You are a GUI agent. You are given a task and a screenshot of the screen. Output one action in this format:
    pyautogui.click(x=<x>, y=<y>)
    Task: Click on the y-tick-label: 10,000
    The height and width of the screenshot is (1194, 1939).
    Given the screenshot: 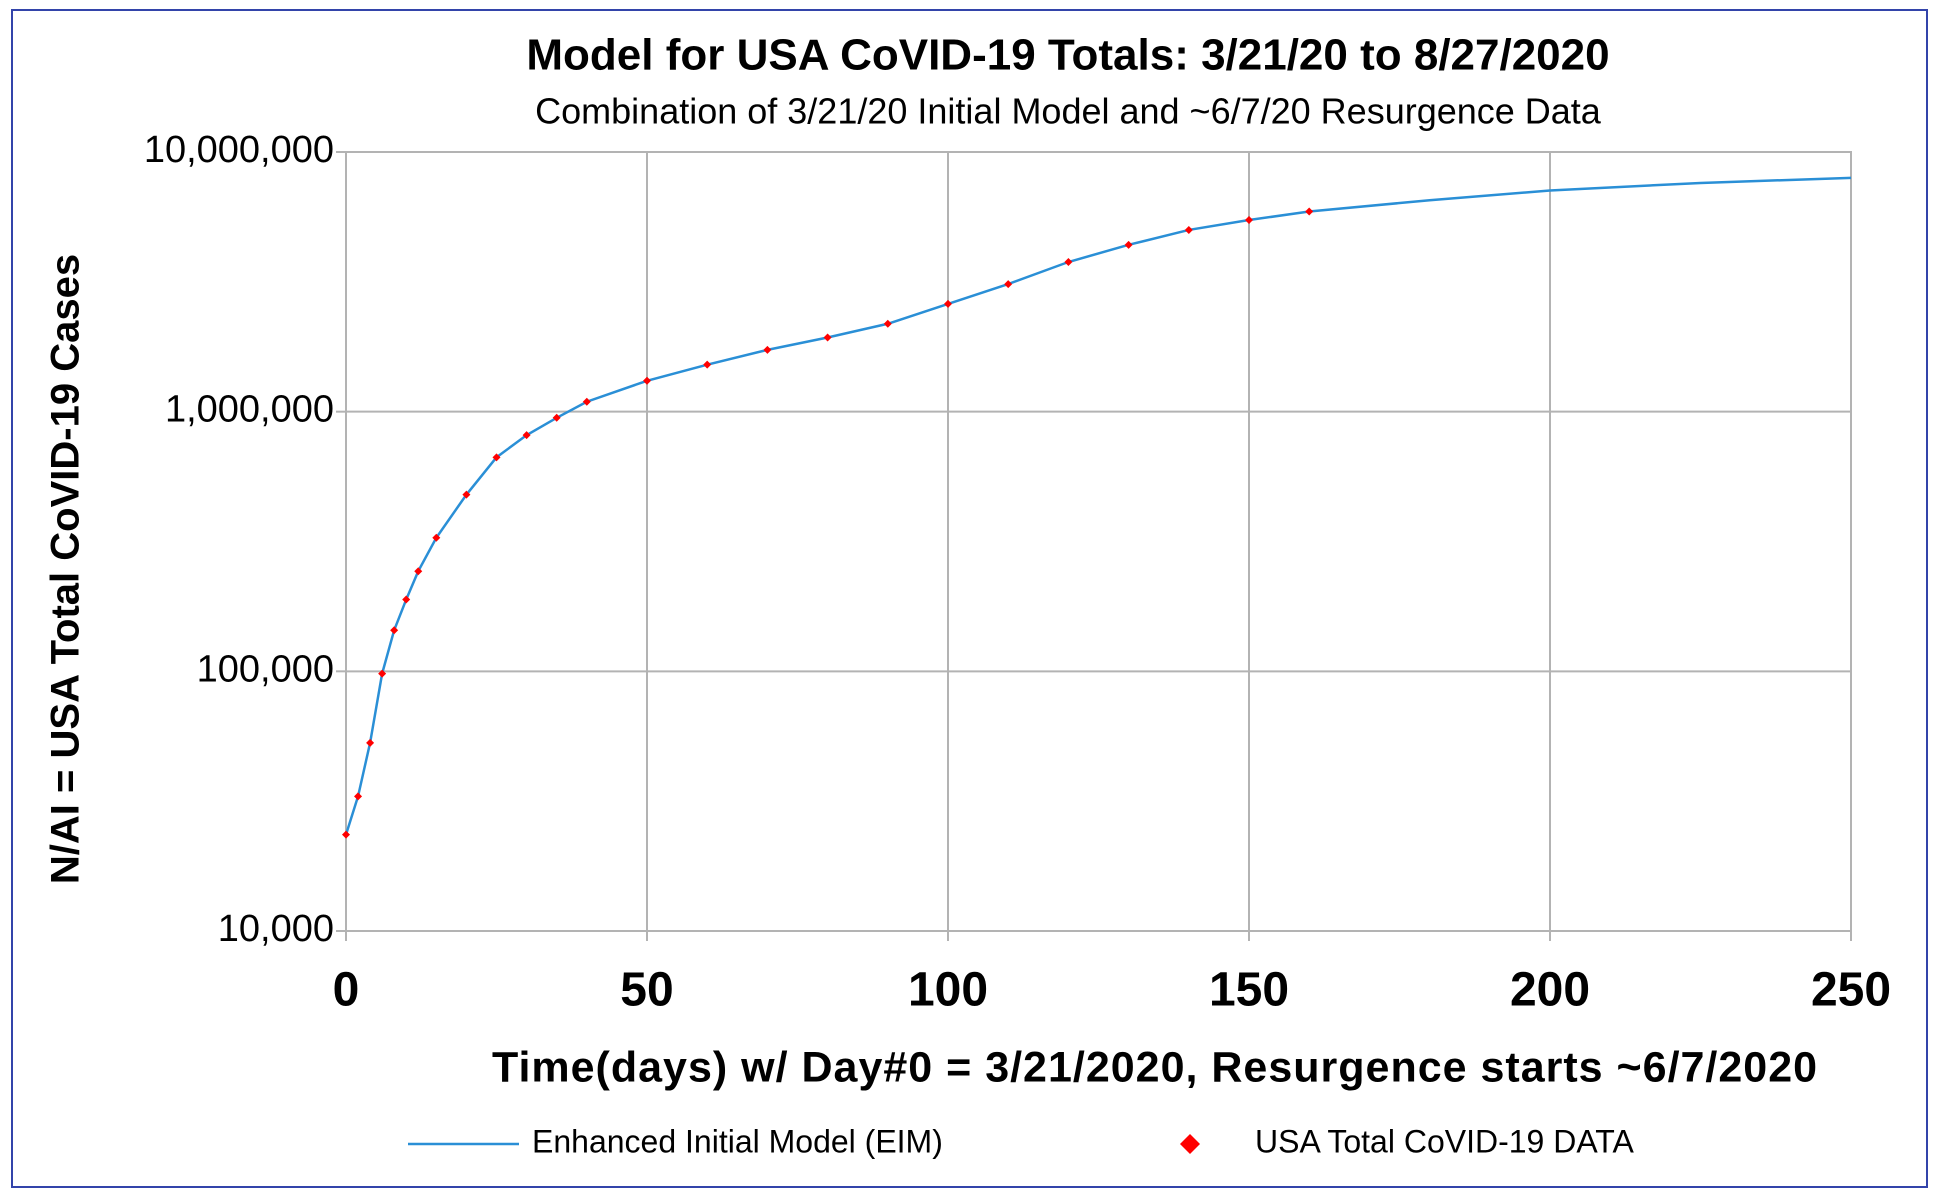 What is the action you would take?
    pyautogui.click(x=276, y=929)
    